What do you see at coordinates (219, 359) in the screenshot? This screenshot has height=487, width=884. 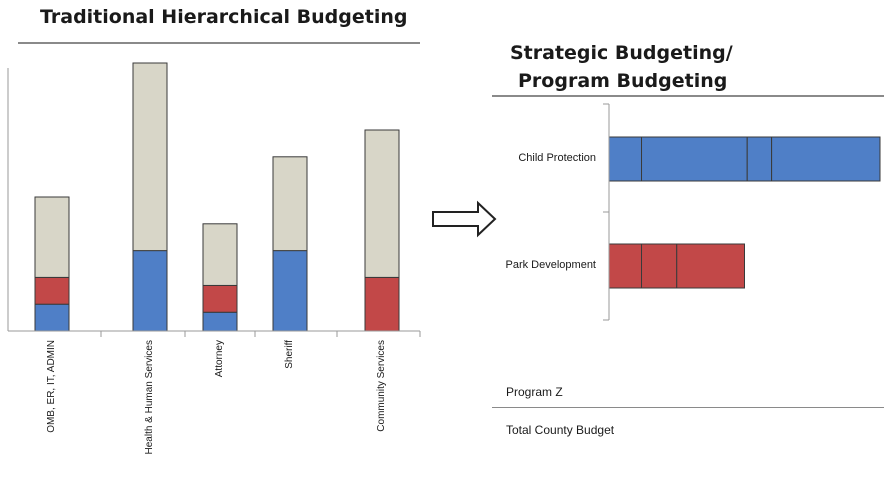 I see `left-category-label: Attorney` at bounding box center [219, 359].